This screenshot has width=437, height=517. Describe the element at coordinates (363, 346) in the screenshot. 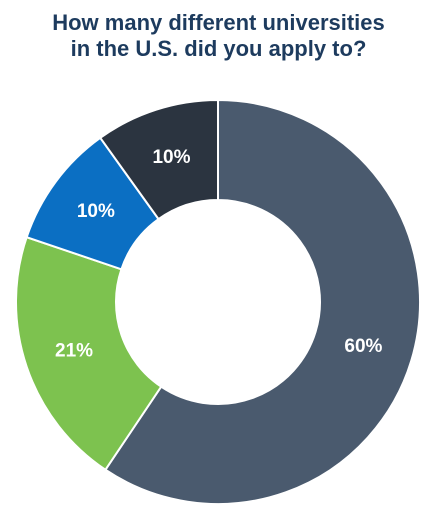

I see `slice-label-1: 60%` at that location.